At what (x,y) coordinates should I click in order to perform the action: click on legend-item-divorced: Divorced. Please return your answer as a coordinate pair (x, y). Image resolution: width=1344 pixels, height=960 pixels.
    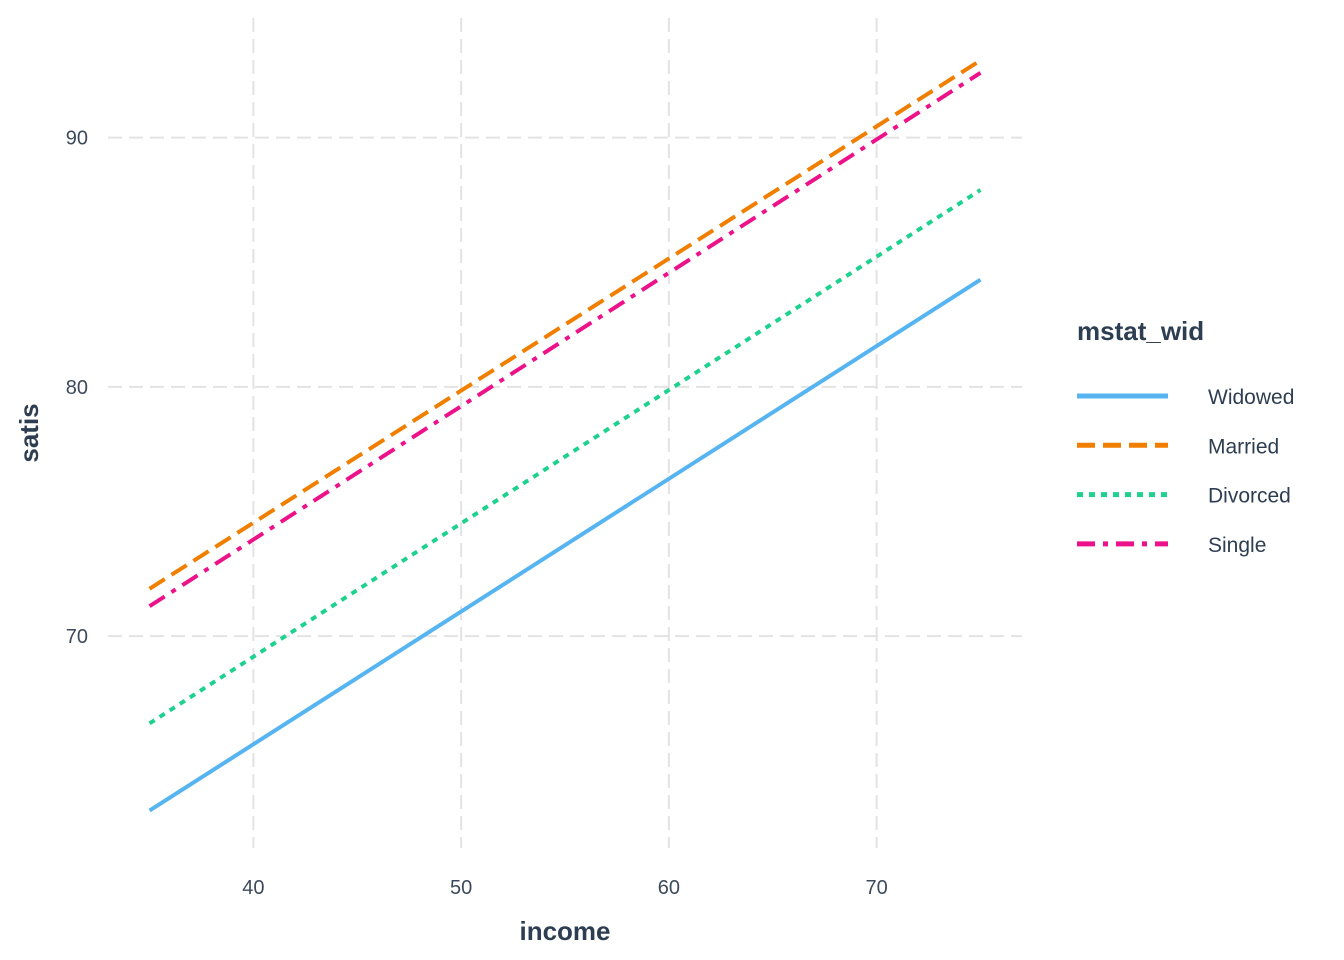
    Looking at the image, I should click on (1184, 496).